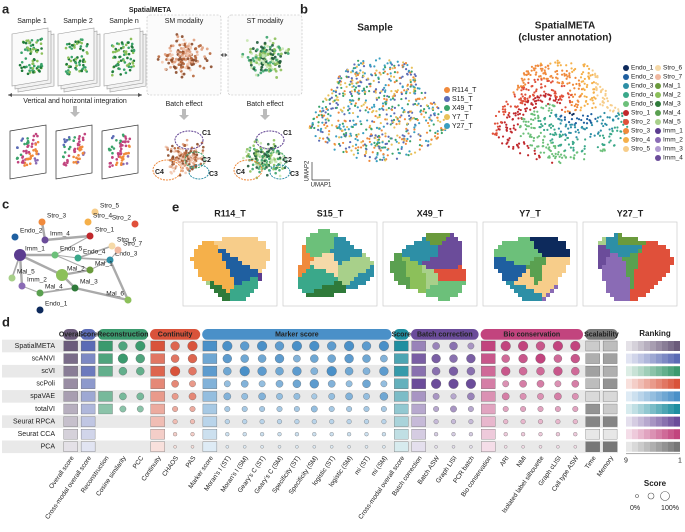  I want to click on legend-swatch, so click(658, 149).